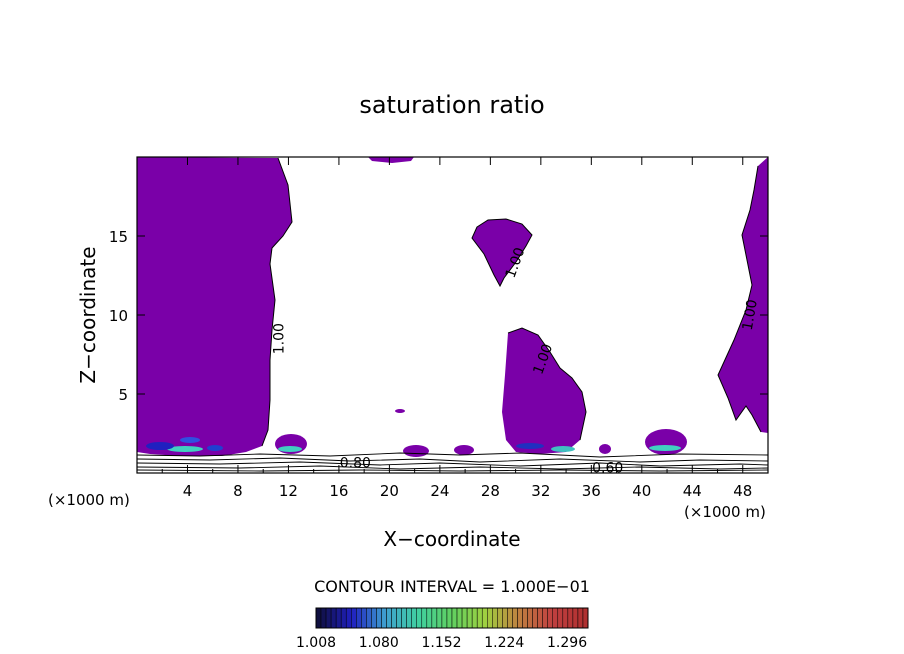 Image resolution: width=904 pixels, height=654 pixels. What do you see at coordinates (451, 539) in the screenshot?
I see `x-axis-label: X−coordinate` at bounding box center [451, 539].